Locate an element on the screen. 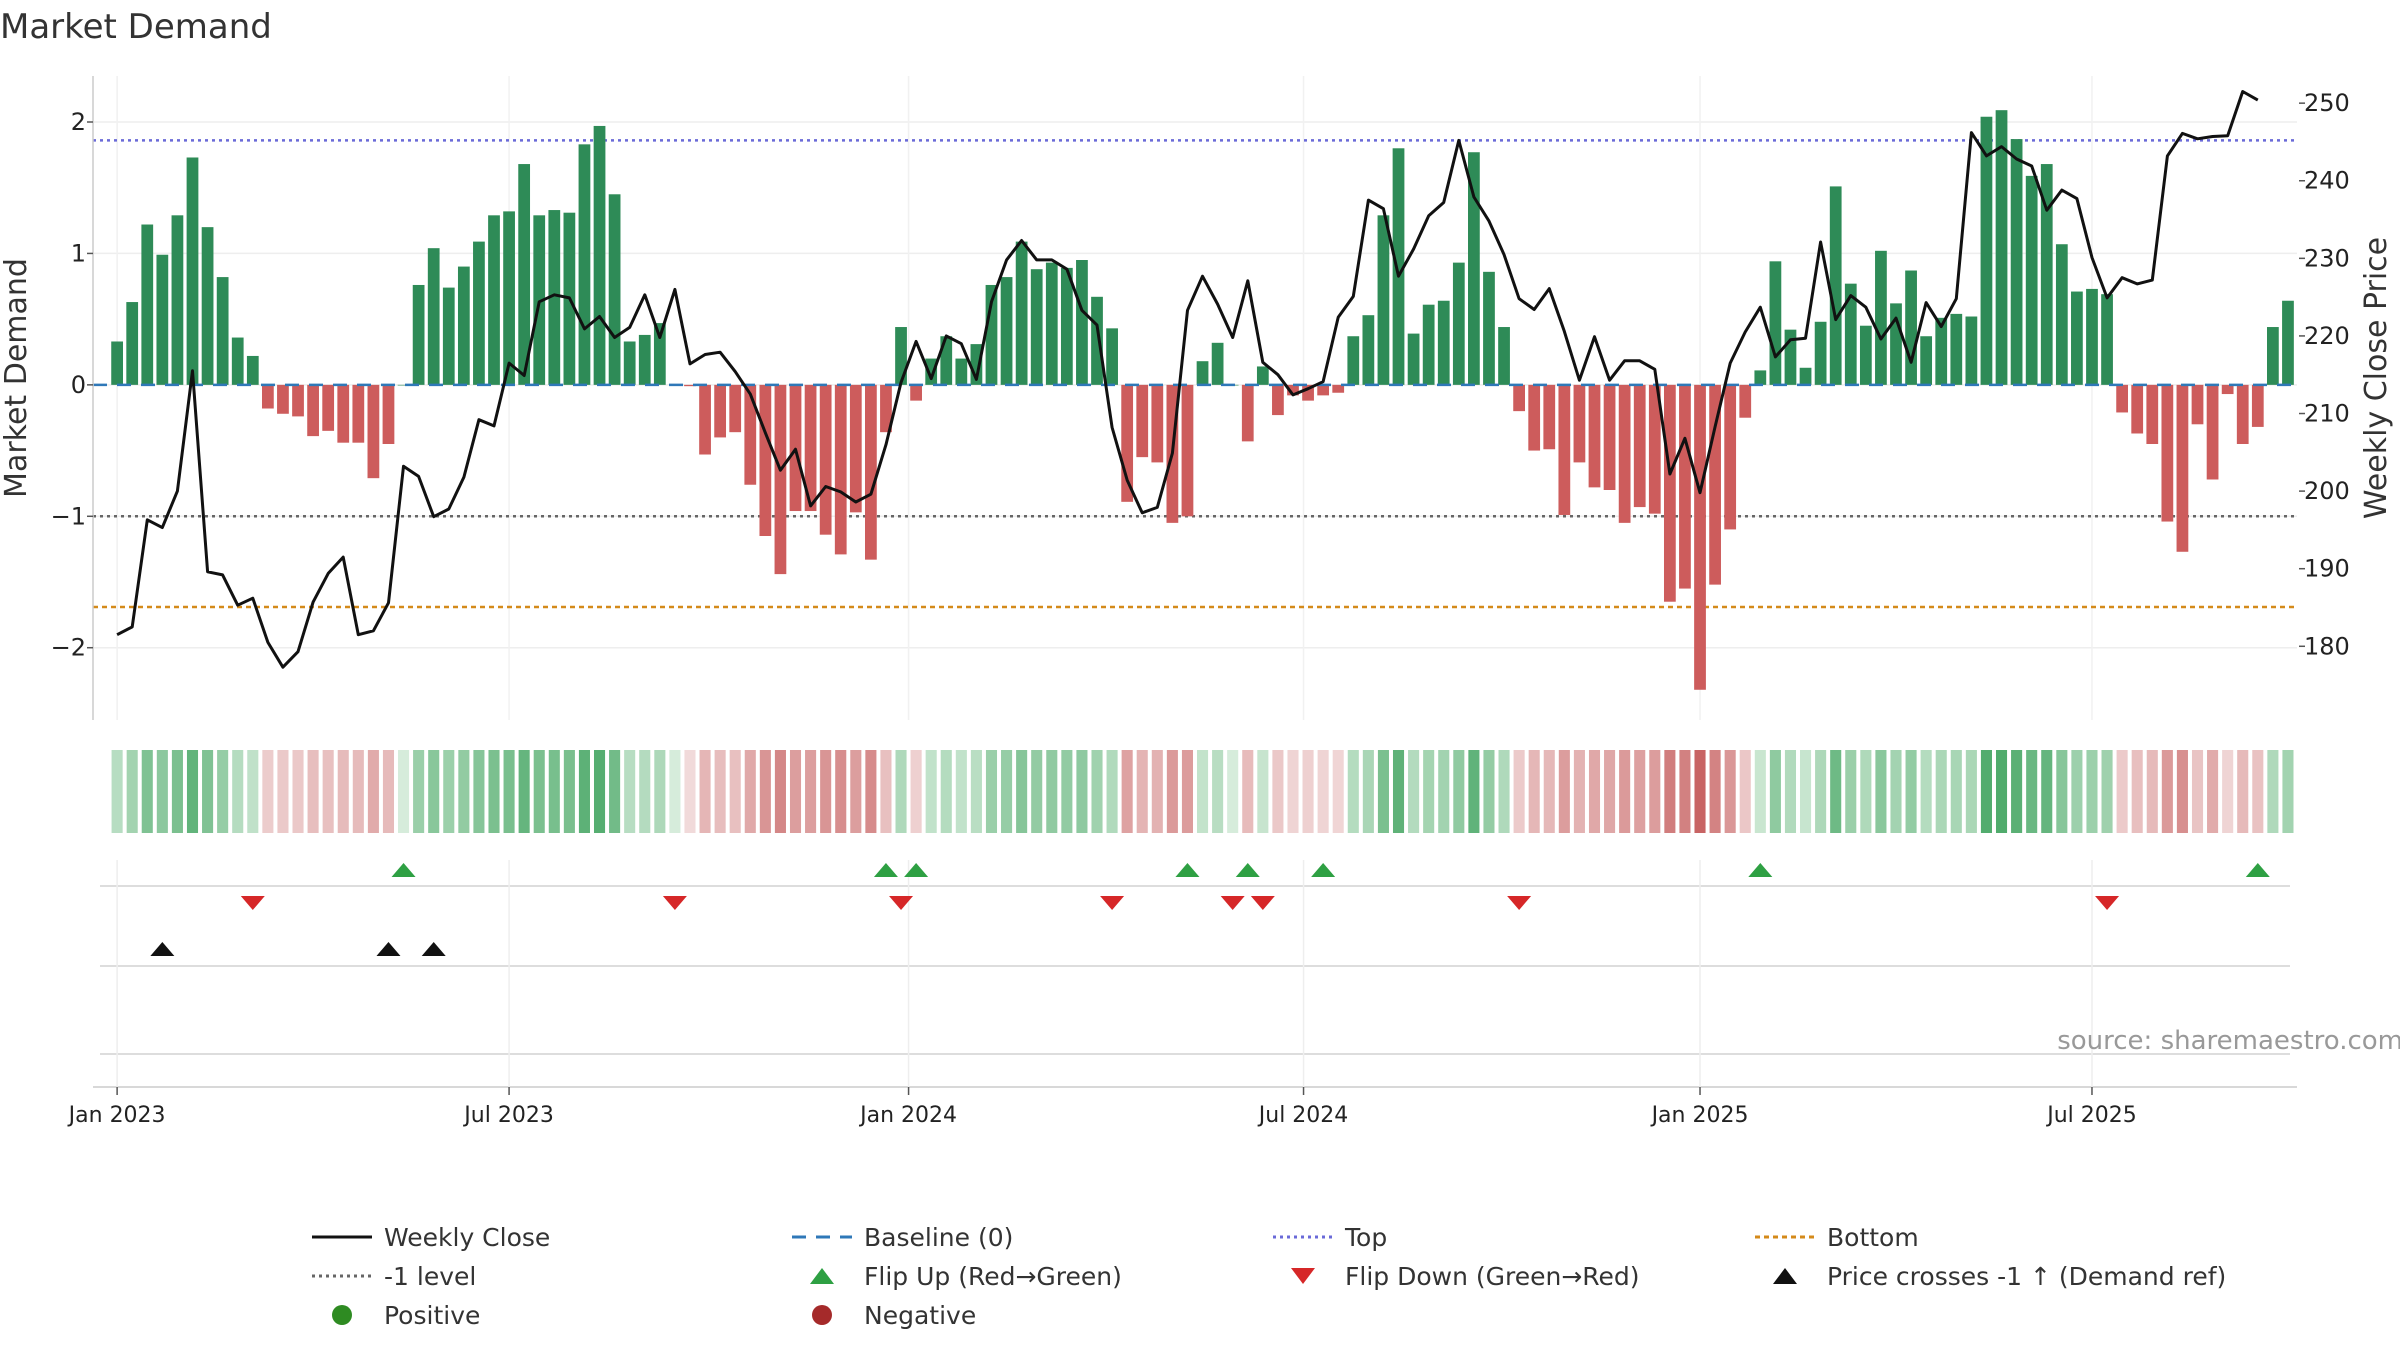 Image resolution: width=2400 pixels, height=1350 pixels. left-y-ticks: 2 1 0 −1 −2 is located at coordinates (72, 385).